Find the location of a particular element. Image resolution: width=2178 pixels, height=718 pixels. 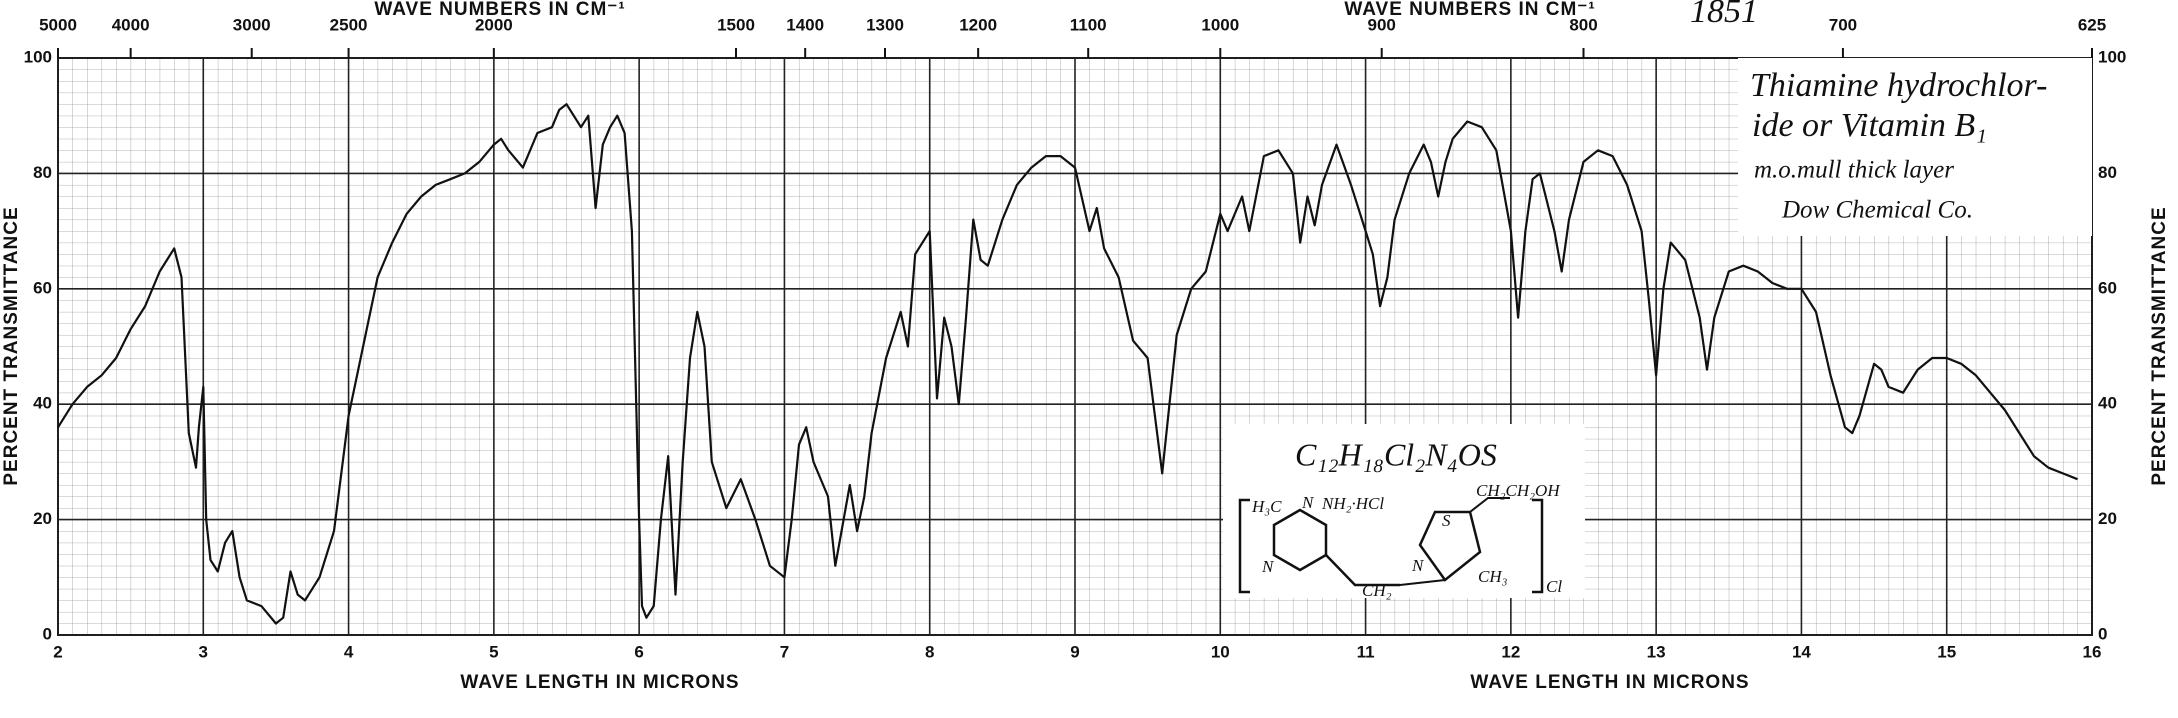

top-tick-label: 1400 is located at coordinates (805, 24).